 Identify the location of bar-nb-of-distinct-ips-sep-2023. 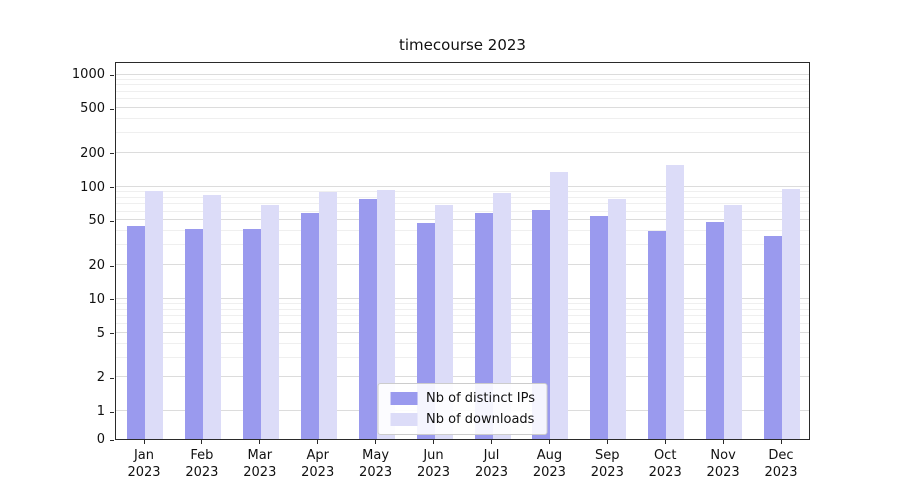
(599, 327).